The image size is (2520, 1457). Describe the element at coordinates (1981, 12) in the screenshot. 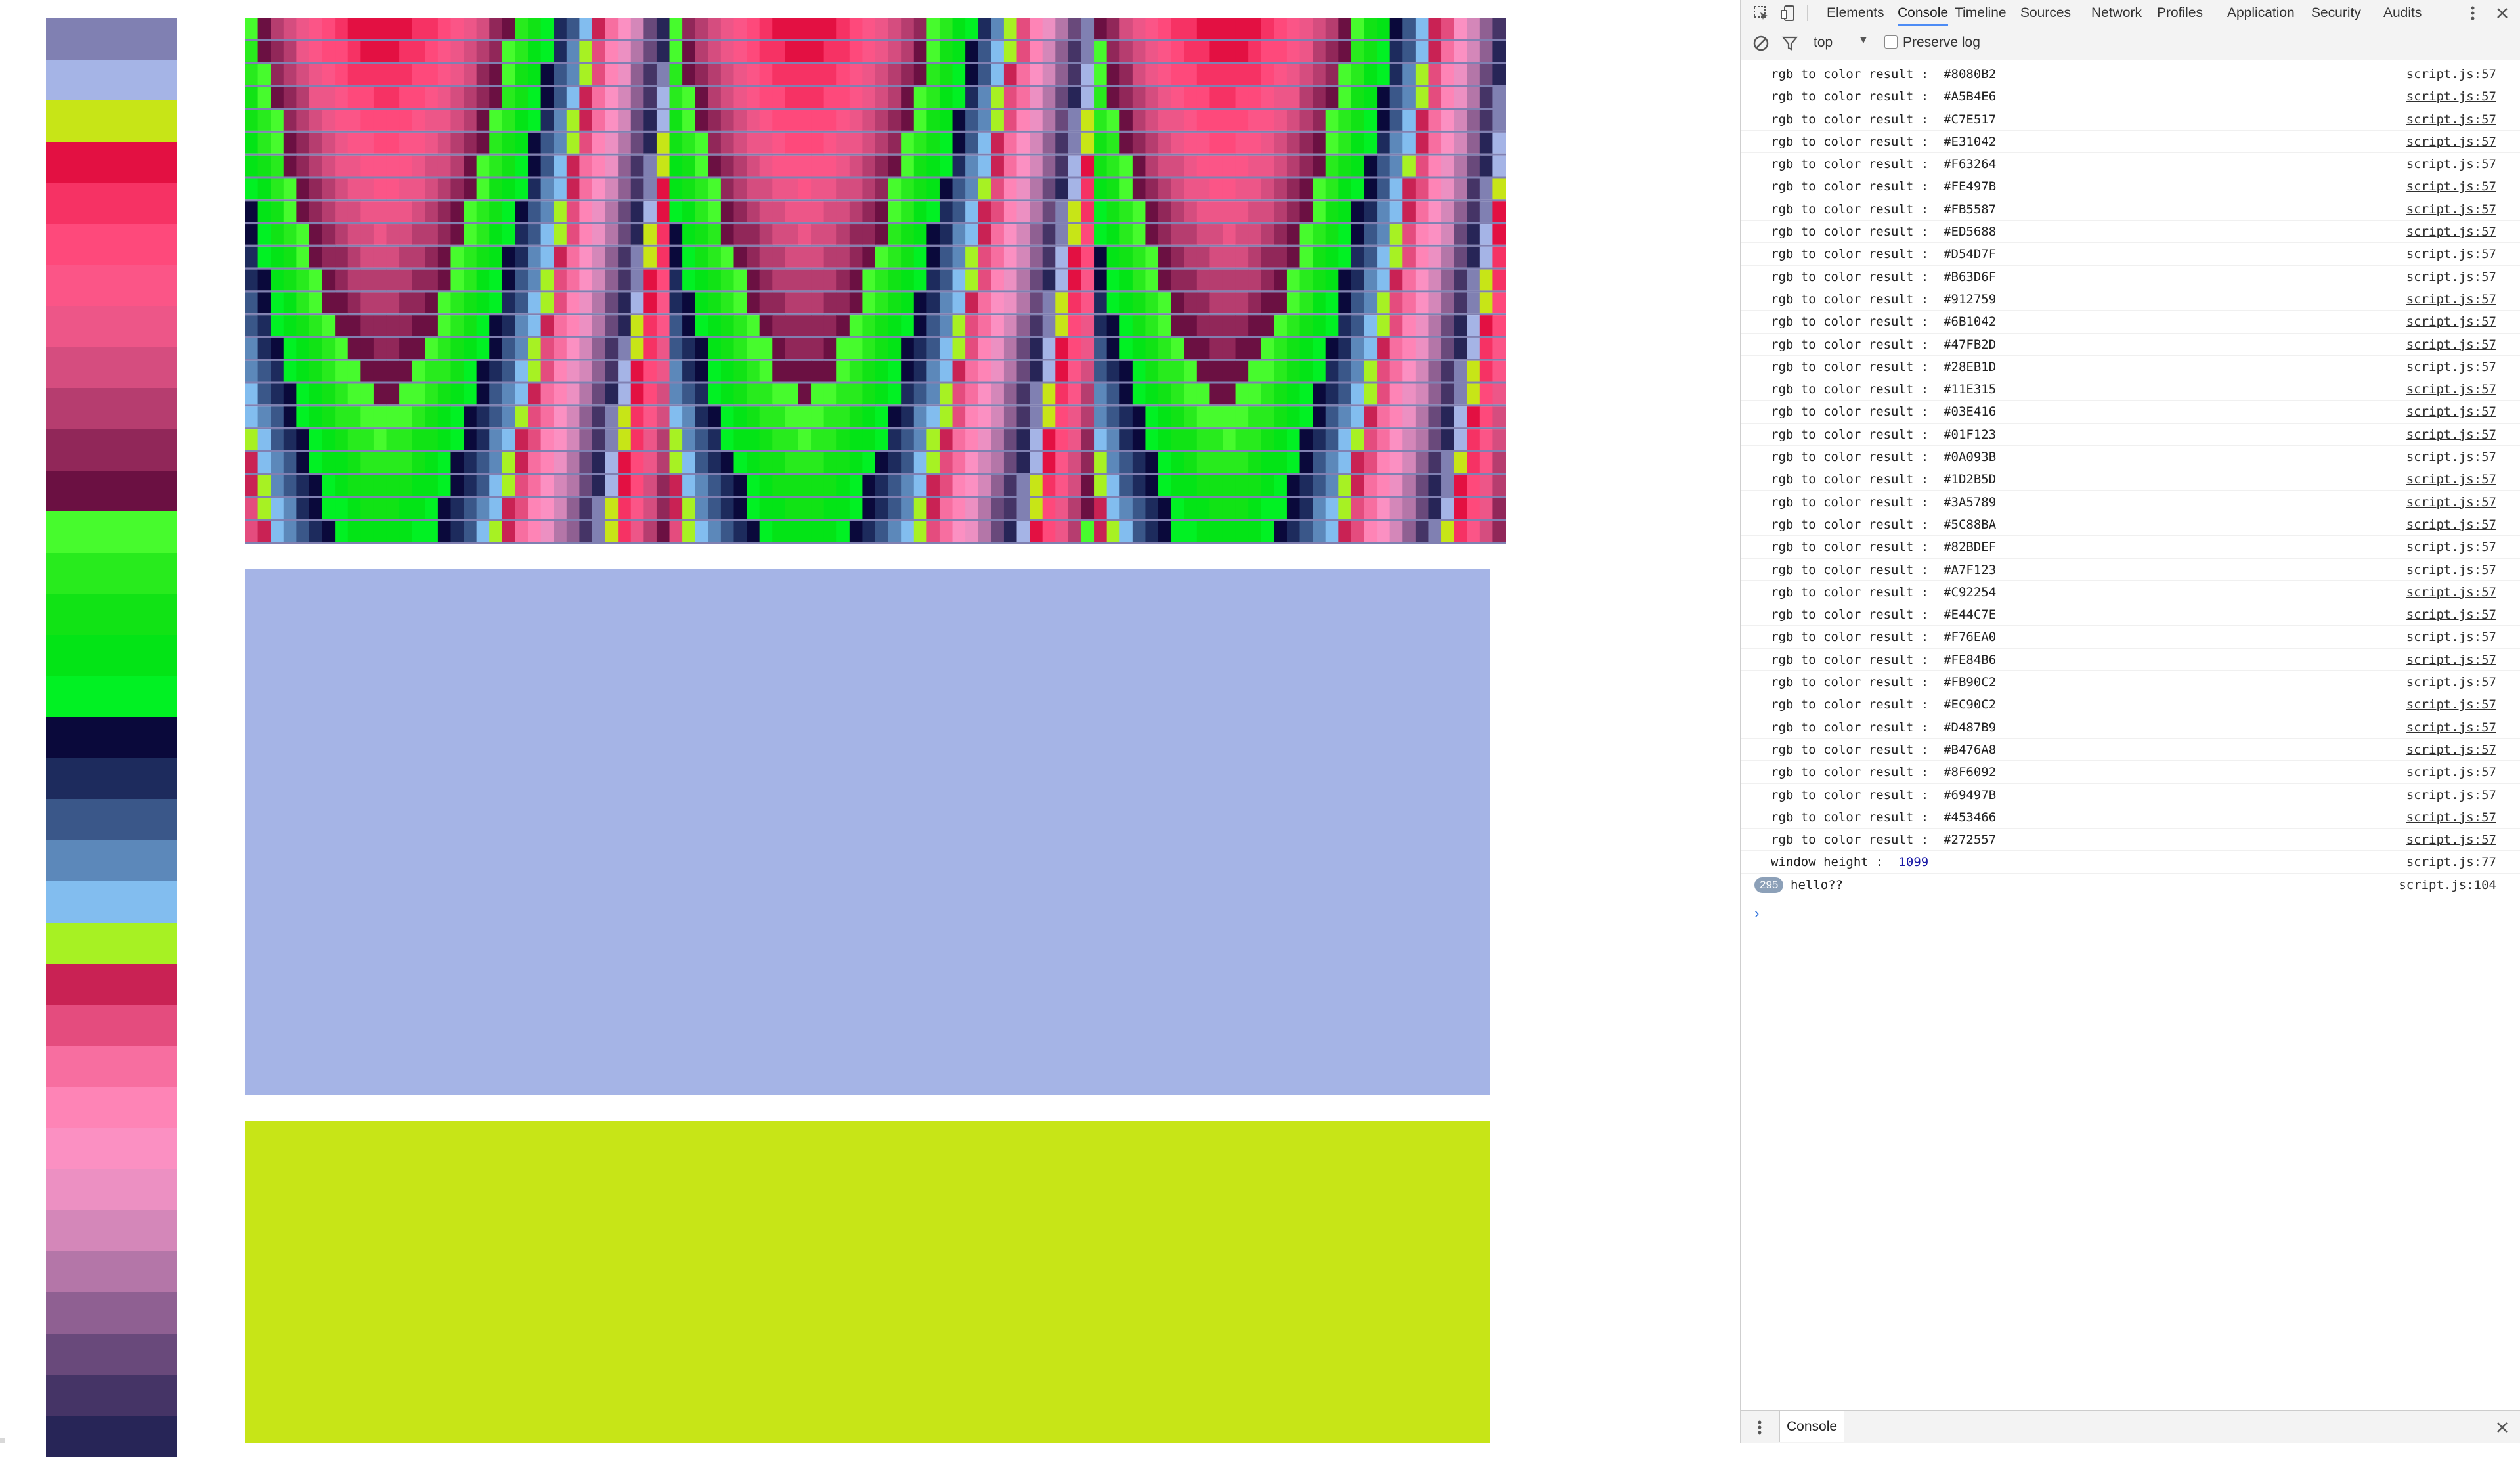

I see `tab-timeline: Timeline` at that location.